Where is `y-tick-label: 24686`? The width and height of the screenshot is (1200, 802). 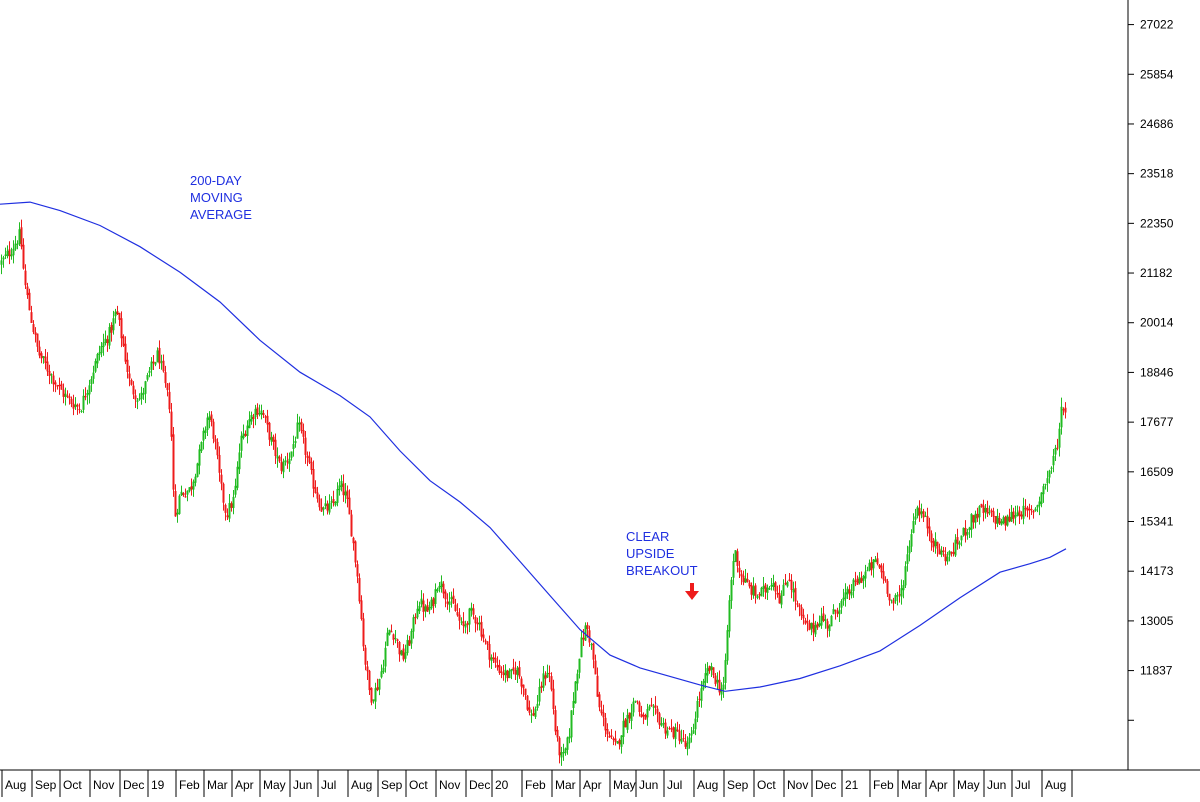 y-tick-label: 24686 is located at coordinates (1157, 124).